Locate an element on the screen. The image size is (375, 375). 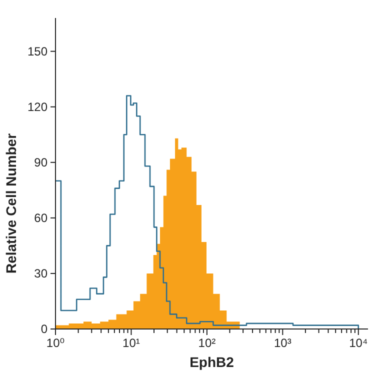
y-tick-label: 150 is located at coordinates (37, 51).